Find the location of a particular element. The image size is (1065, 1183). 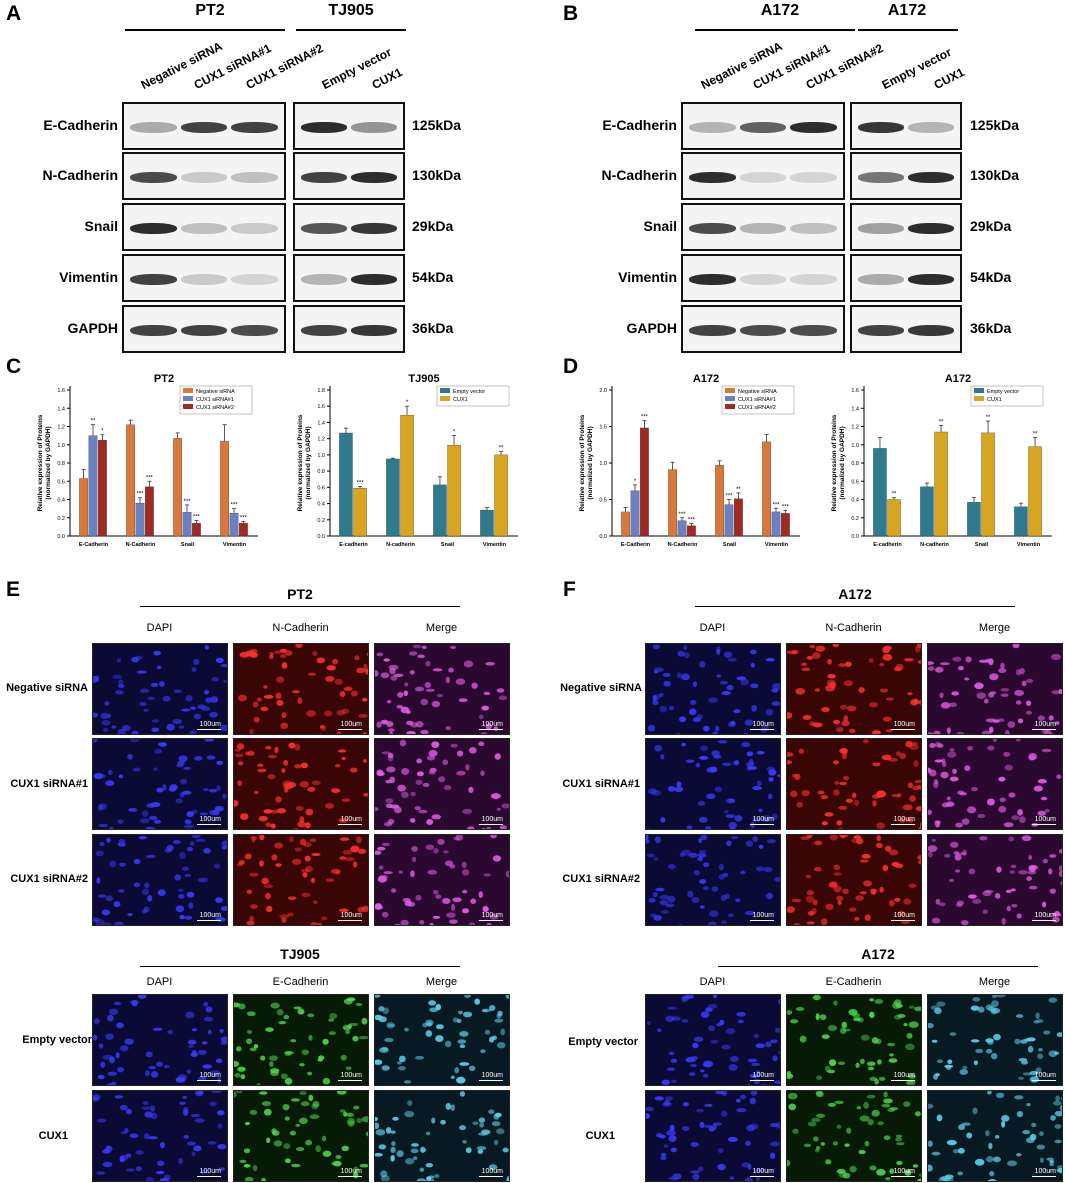

x-tick-label: Snail is located at coordinates (188, 545).